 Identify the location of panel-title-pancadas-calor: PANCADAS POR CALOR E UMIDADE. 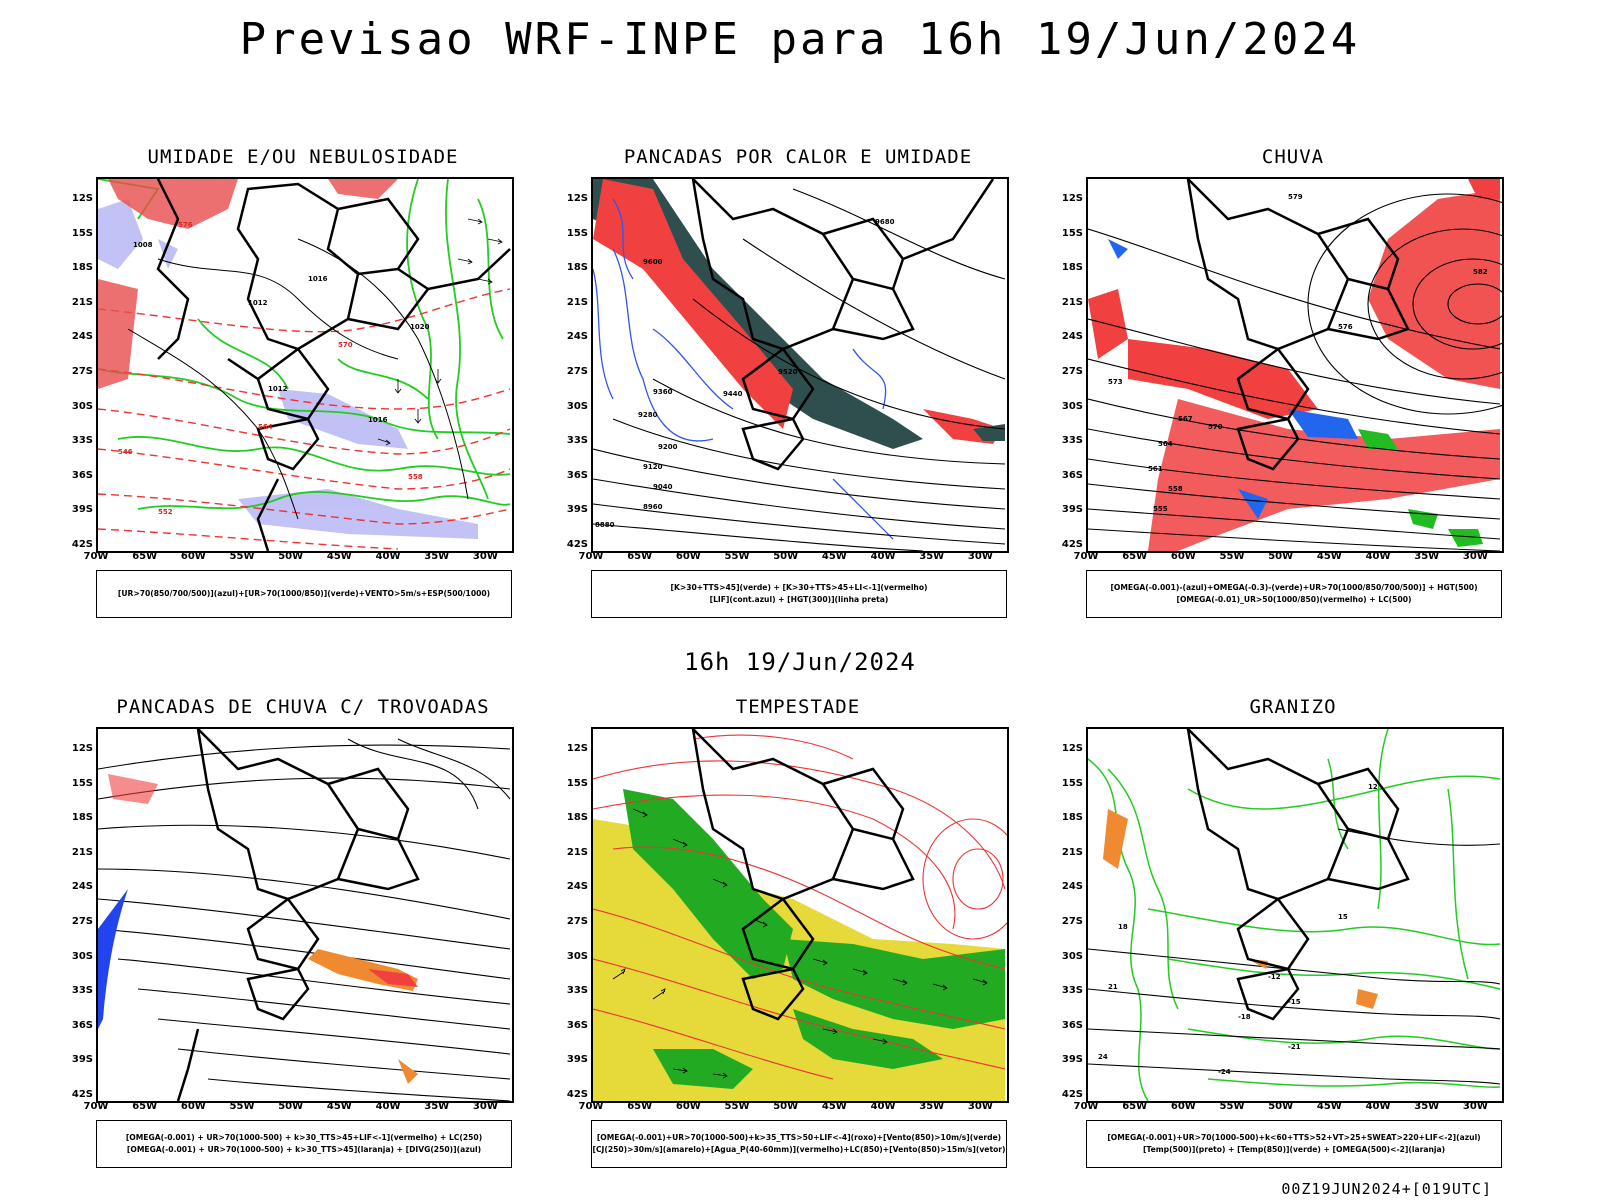
(798, 157).